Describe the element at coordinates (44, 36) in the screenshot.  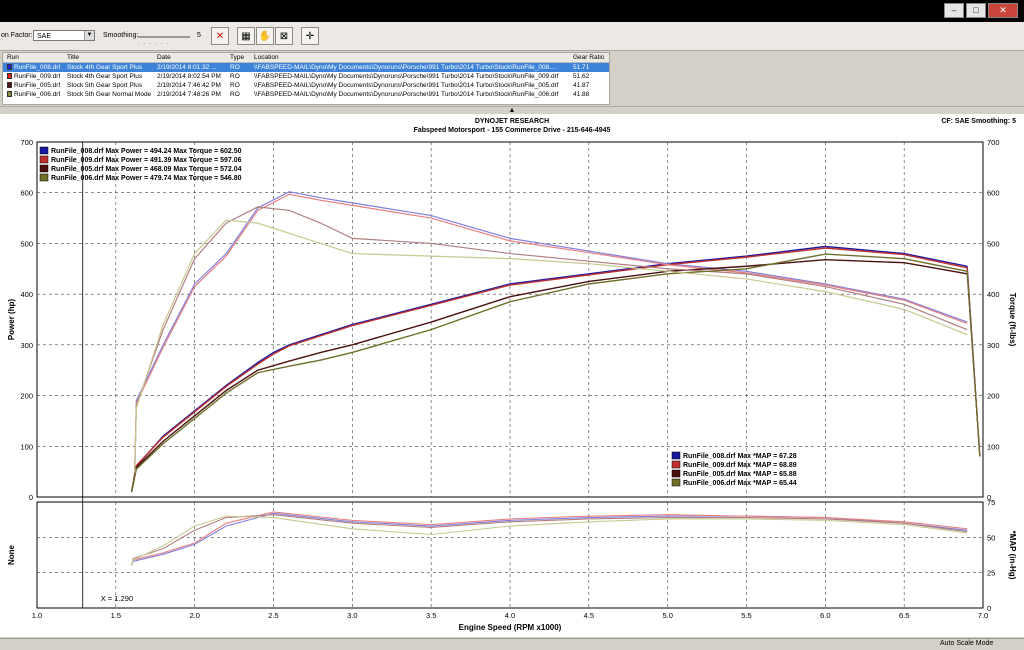
I see `correction-factor-value: SAE` at that location.